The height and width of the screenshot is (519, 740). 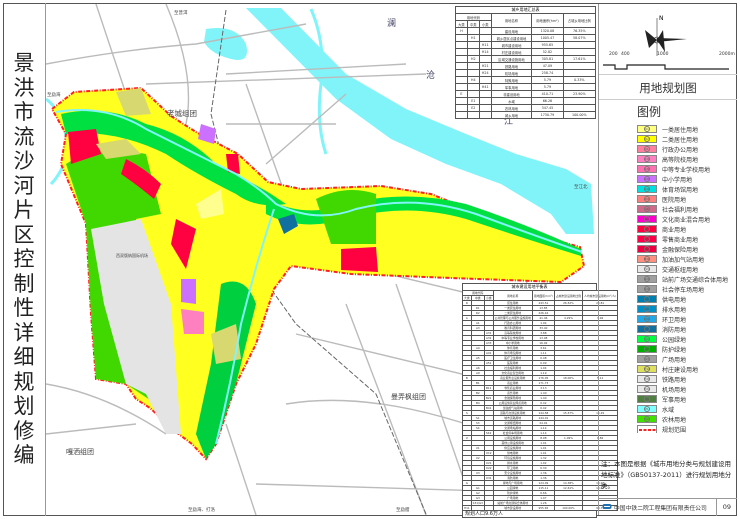 What do you see at coordinates (647, 429) in the screenshot?
I see `legend-swatch` at bounding box center [647, 429].